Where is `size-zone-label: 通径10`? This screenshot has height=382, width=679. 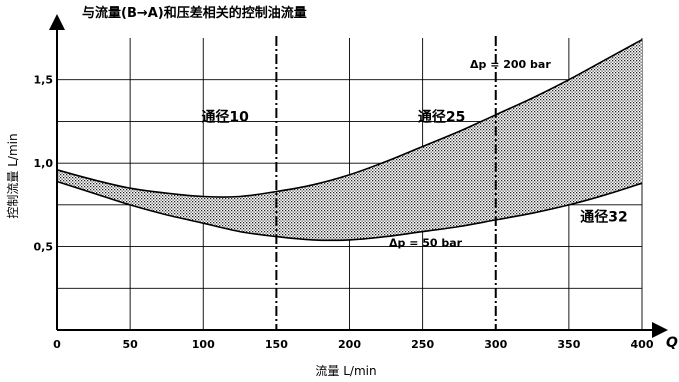
size-zone-label: 通径10 is located at coordinates (225, 116).